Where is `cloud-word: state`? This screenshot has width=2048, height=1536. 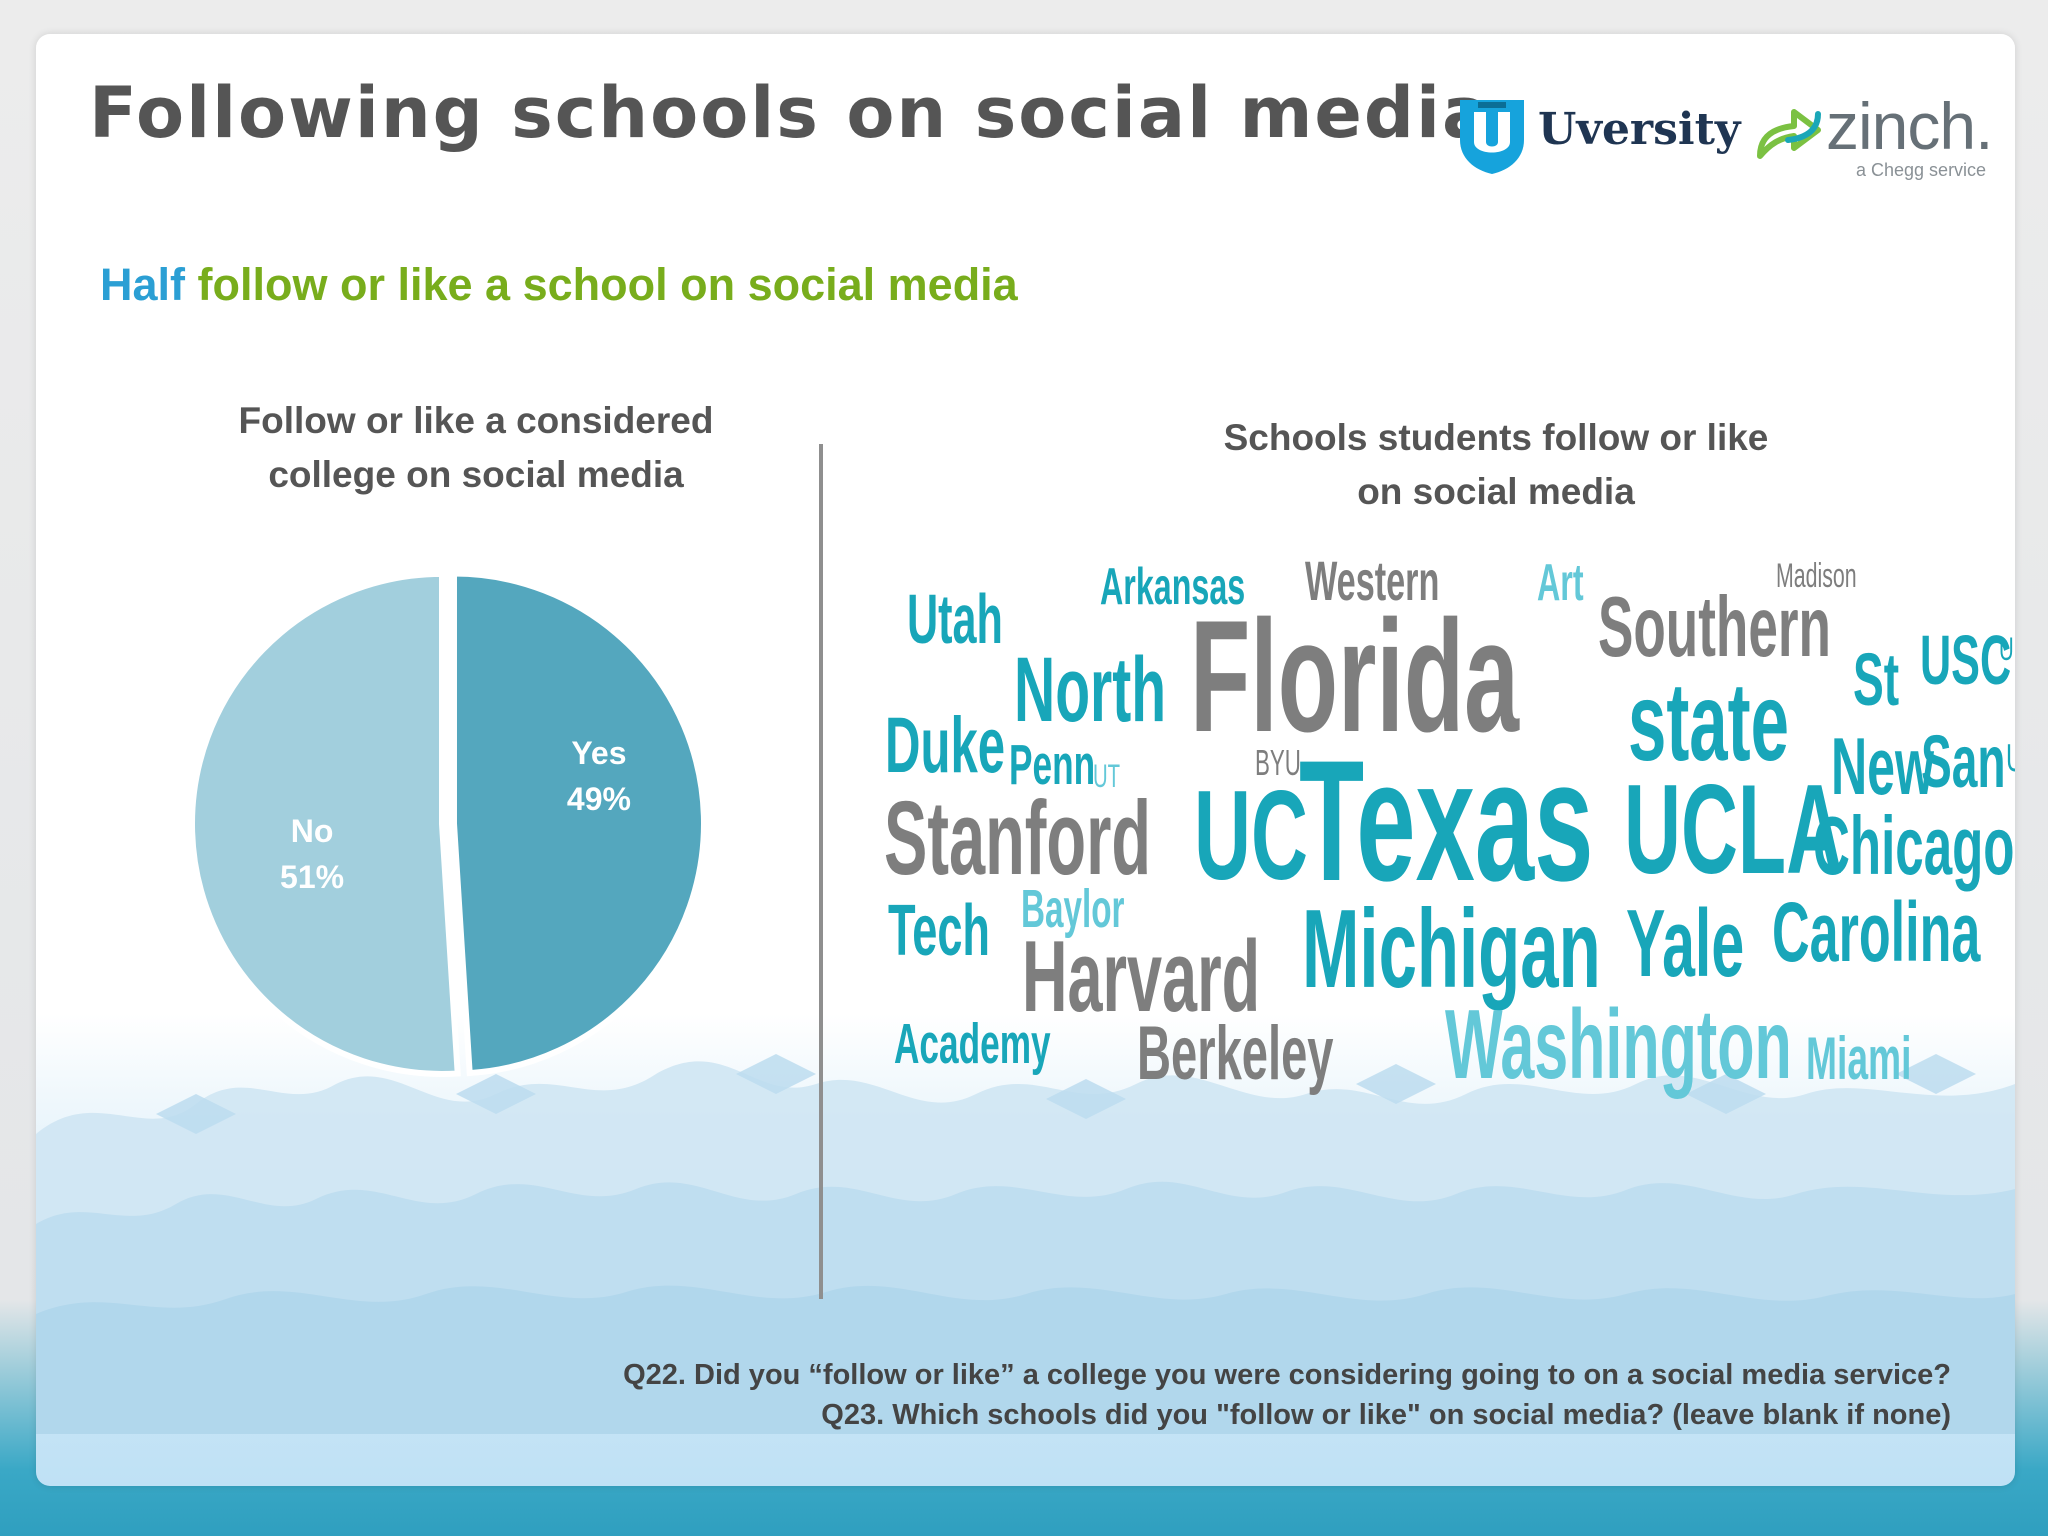 cloud-word: state is located at coordinates (1708, 722).